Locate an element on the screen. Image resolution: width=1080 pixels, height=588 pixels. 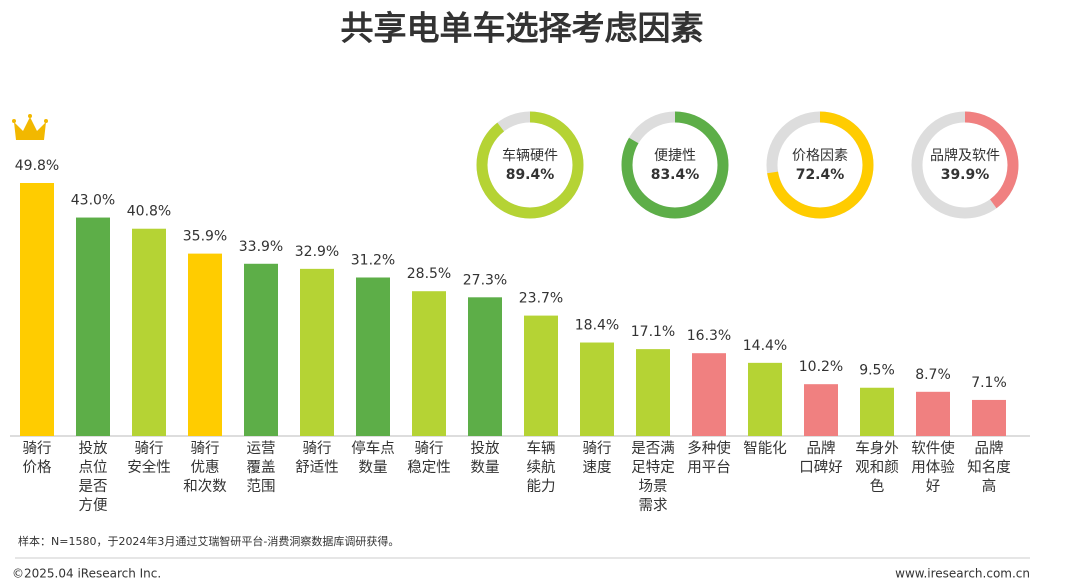
x-tick-label: 和次数 is located at coordinates (205, 486).